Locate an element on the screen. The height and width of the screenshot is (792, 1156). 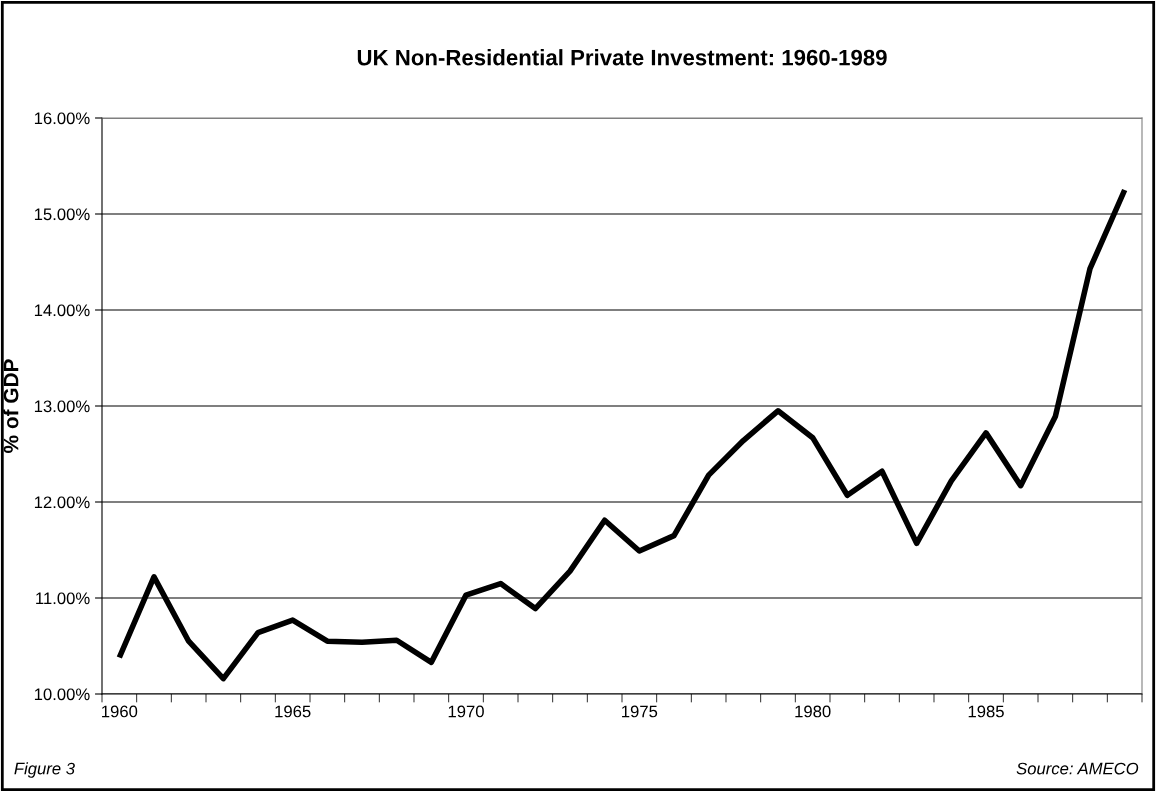
x-tick-label: 1965 is located at coordinates (293, 711).